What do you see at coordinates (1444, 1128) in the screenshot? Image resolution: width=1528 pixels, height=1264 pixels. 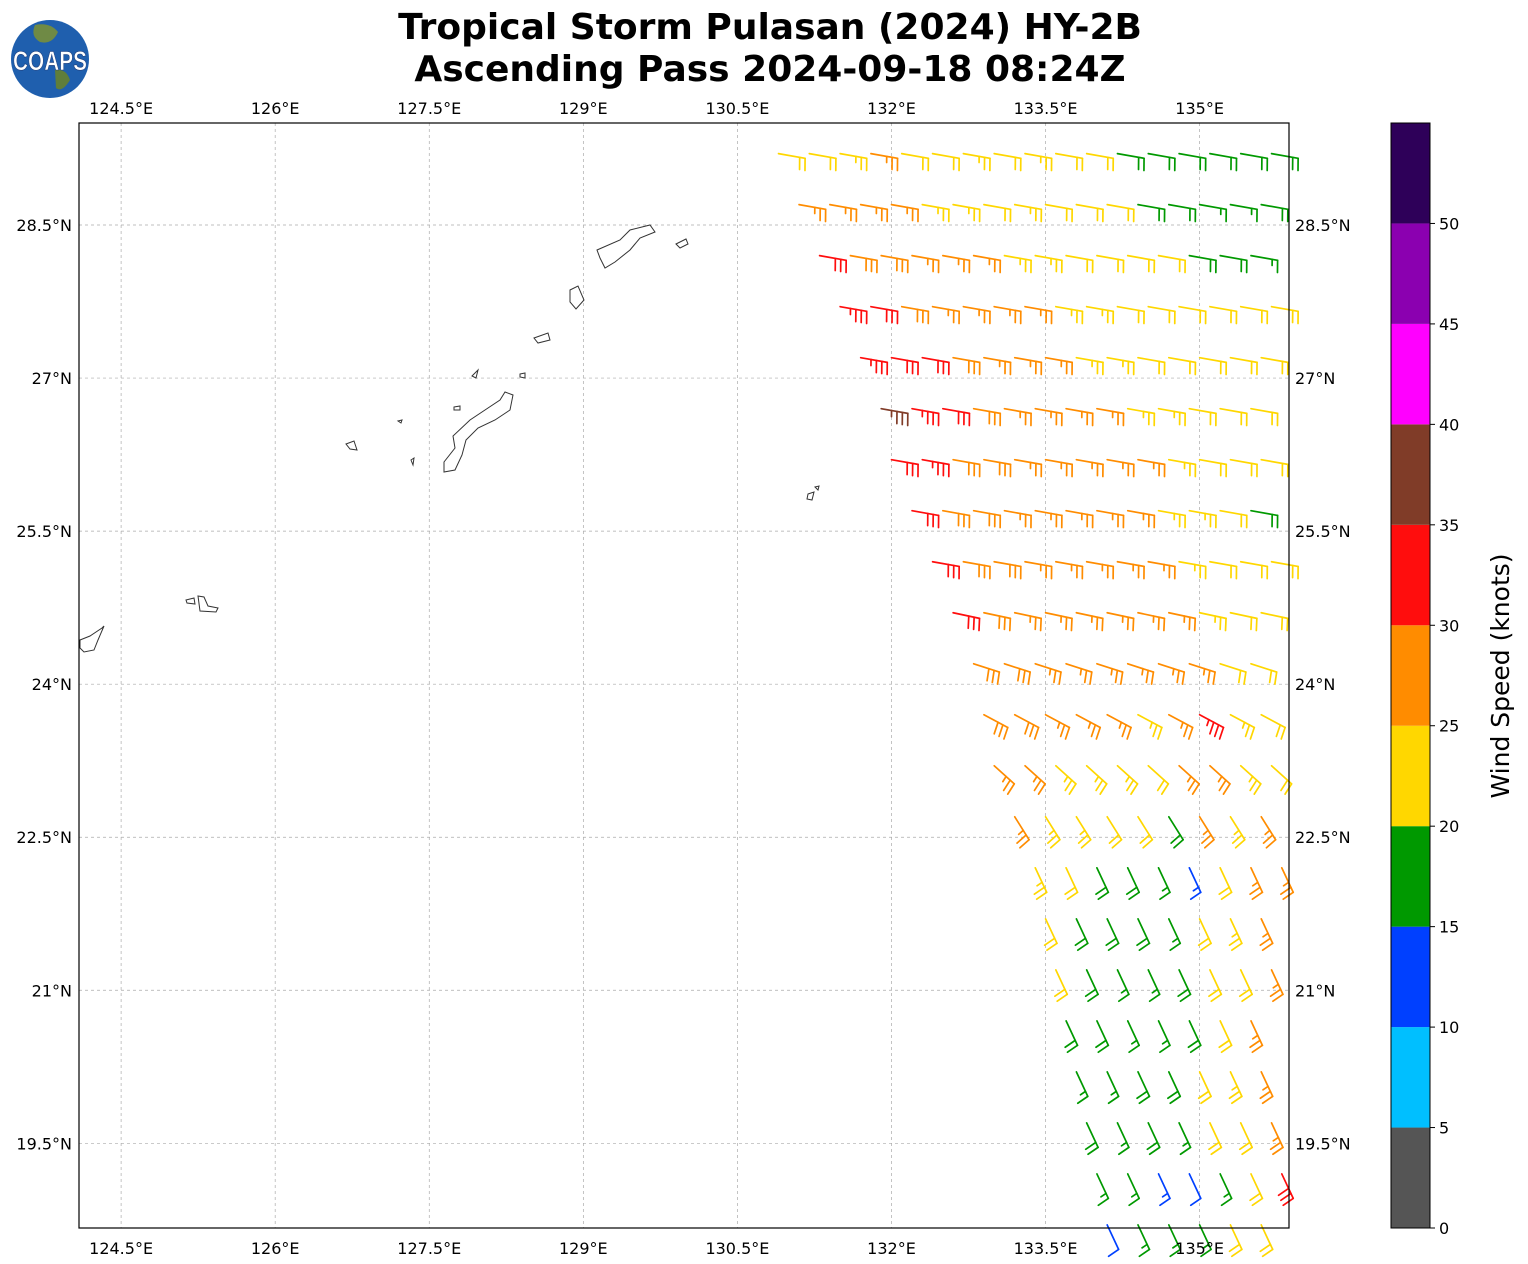 I see `colorbar-tick-label: 5` at bounding box center [1444, 1128].